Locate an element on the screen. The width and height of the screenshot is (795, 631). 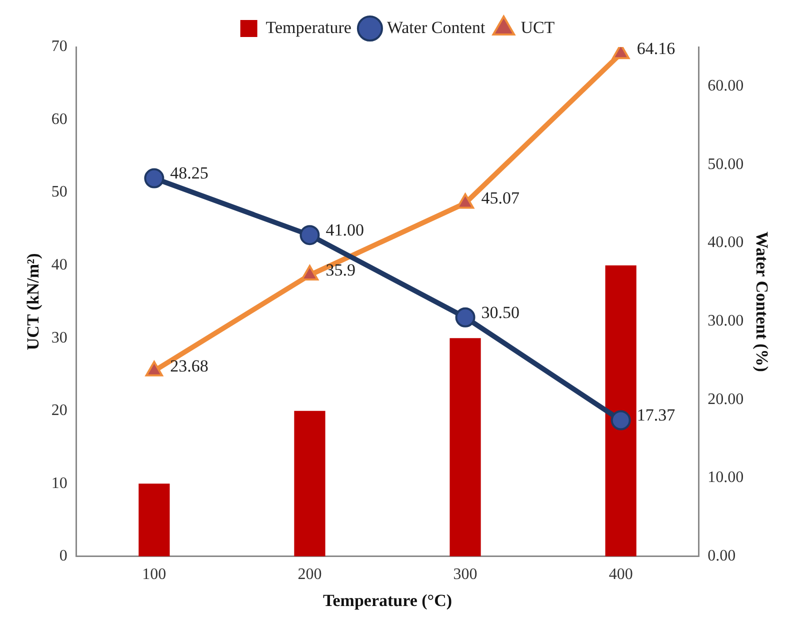
y-tick-label: 50 is located at coordinates (59, 192).